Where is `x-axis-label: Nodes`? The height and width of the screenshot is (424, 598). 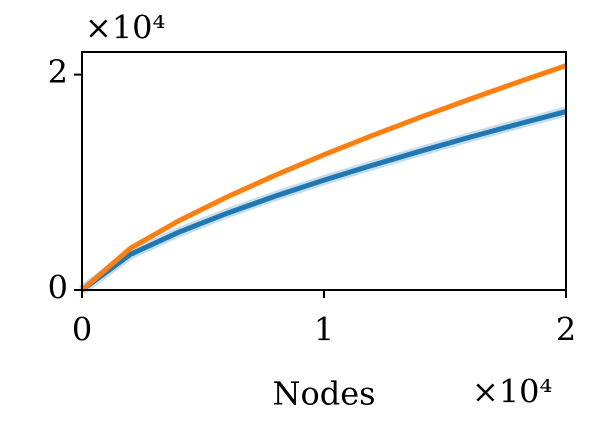
x-axis-label: Nodes is located at coordinates (323, 394).